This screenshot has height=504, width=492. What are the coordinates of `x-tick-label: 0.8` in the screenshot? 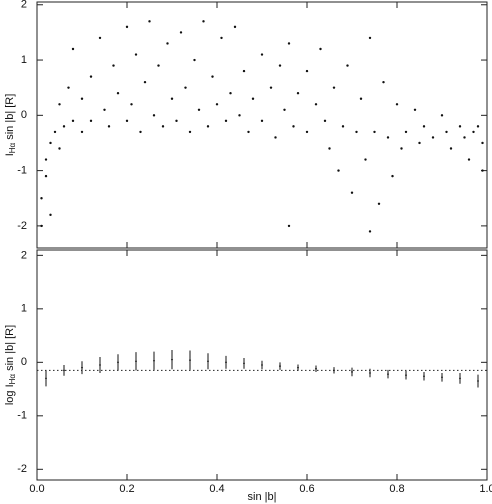 It's located at (396, 489).